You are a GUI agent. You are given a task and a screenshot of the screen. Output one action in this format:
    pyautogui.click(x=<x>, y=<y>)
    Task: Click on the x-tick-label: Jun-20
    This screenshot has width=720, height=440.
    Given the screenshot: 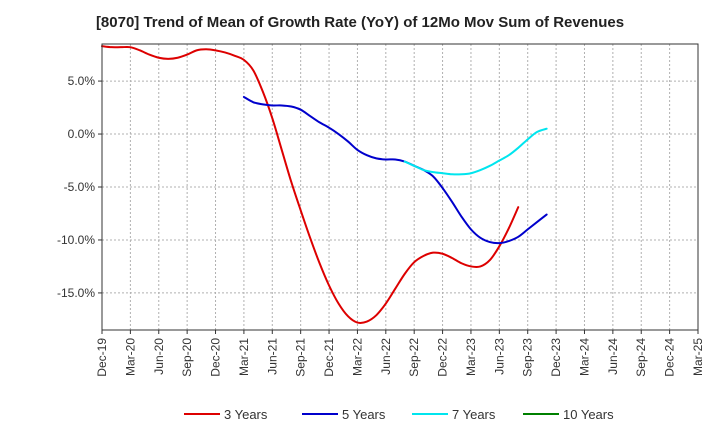 What is the action you would take?
    pyautogui.click(x=159, y=356)
    